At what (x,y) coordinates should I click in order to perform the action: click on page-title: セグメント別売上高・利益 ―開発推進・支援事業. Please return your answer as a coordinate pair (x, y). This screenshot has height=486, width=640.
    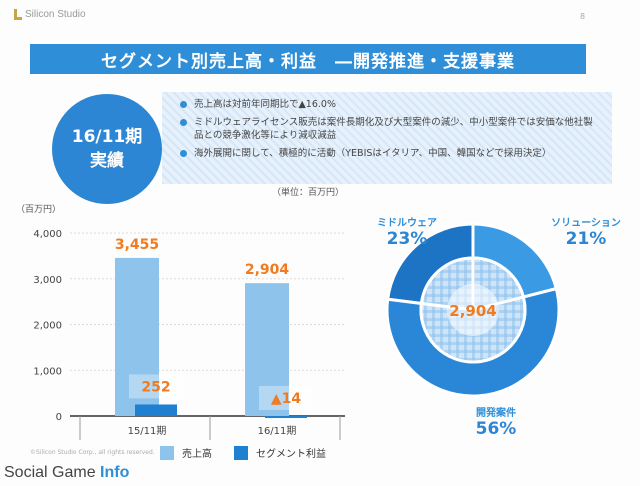
    Looking at the image, I should click on (308, 59).